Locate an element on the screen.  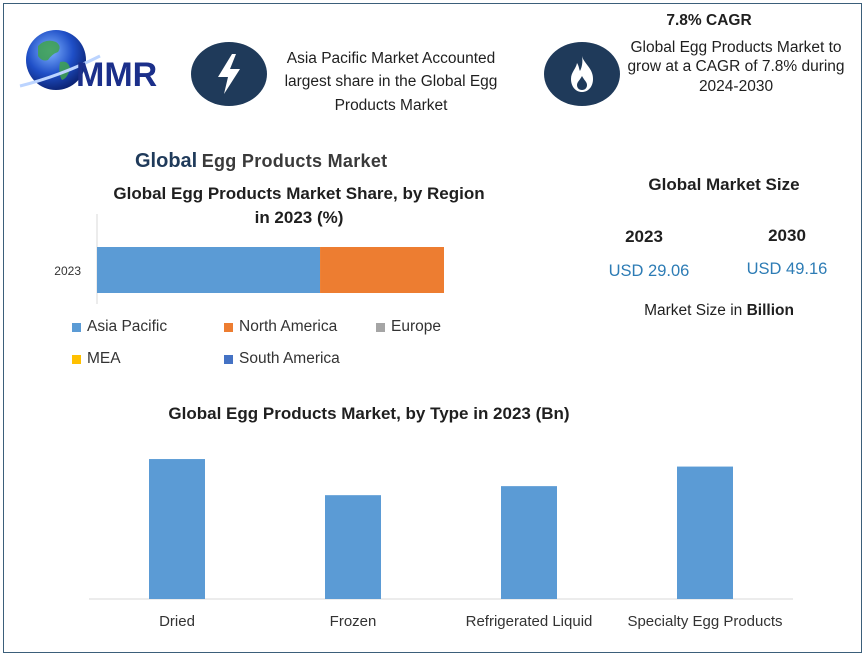
column-category-label: Dried is located at coordinates (177, 621).